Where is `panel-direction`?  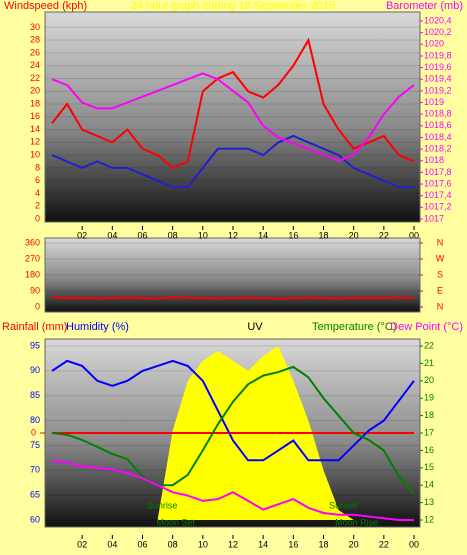 panel-direction is located at coordinates (232, 275).